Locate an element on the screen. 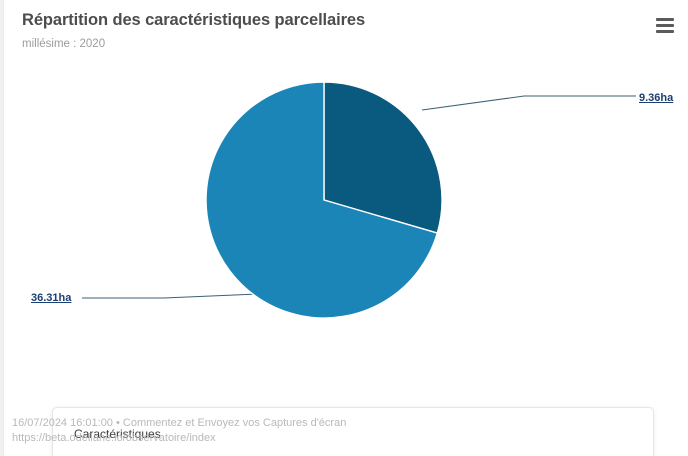 This screenshot has width=688, height=456. chart-subtitle: millésime : 2020 is located at coordinates (64, 44).